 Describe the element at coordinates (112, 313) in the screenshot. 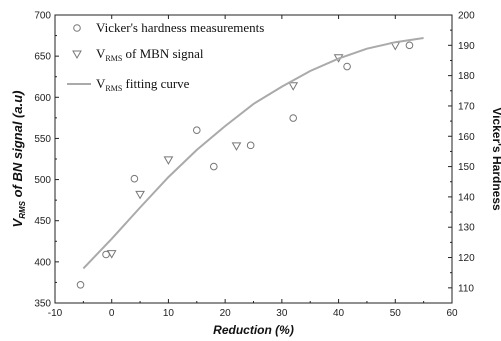

I see `x-tick-label: 0` at that location.